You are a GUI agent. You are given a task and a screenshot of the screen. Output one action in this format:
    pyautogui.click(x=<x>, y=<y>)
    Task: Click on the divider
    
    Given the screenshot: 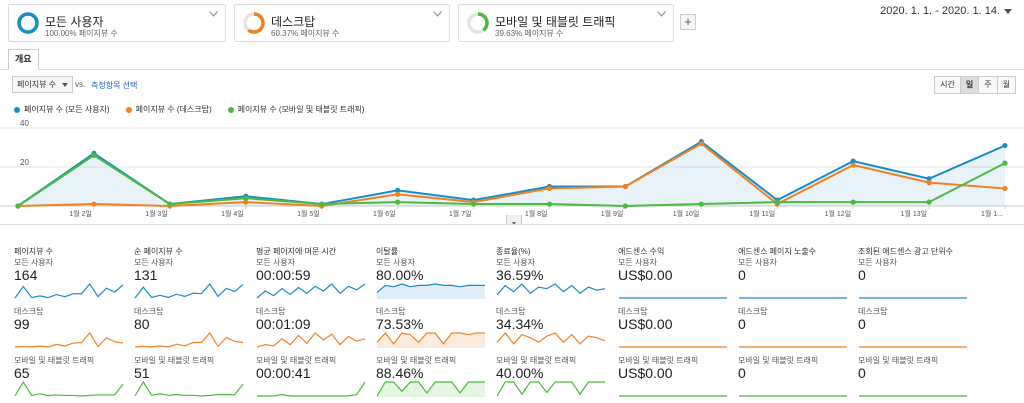 What is the action you would take?
    pyautogui.click(x=512, y=224)
    